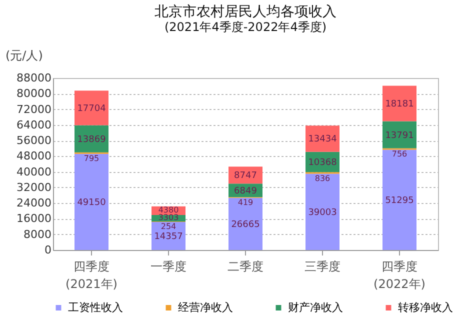  What do you see at coordinates (246, 191) in the screenshot?
I see `data-label: 6849` at bounding box center [246, 191].